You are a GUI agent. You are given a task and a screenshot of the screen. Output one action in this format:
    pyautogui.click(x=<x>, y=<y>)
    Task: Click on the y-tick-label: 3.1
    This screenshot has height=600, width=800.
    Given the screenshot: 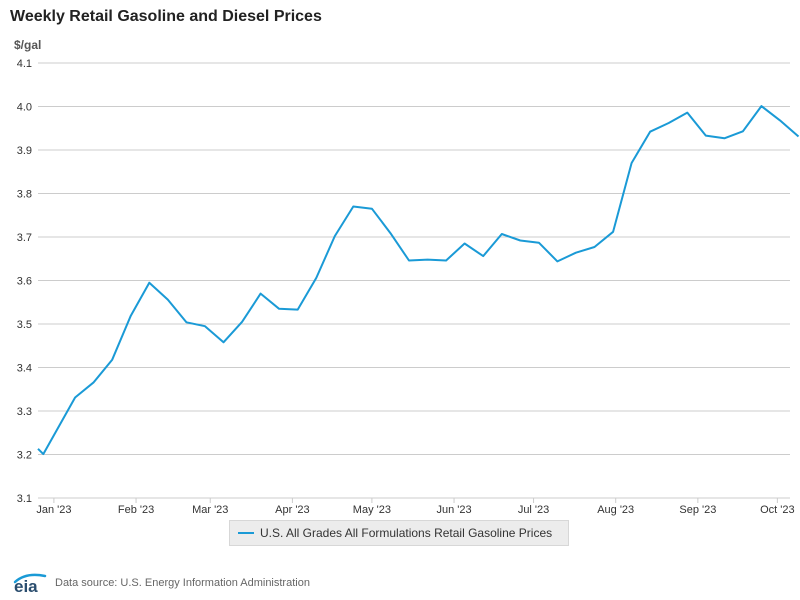 What is the action you would take?
    pyautogui.click(x=24, y=499)
    